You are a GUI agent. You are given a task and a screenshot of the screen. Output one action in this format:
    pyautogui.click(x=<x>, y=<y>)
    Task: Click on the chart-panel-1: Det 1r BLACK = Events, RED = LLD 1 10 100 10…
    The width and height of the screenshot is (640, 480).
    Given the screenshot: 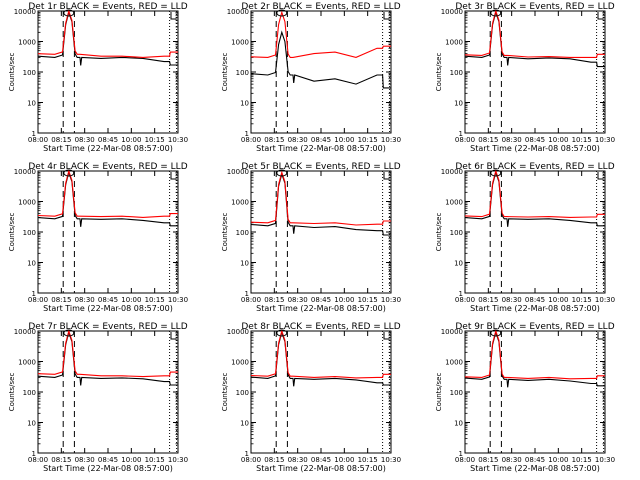 What is the action you would take?
    pyautogui.click(x=98, y=77)
    